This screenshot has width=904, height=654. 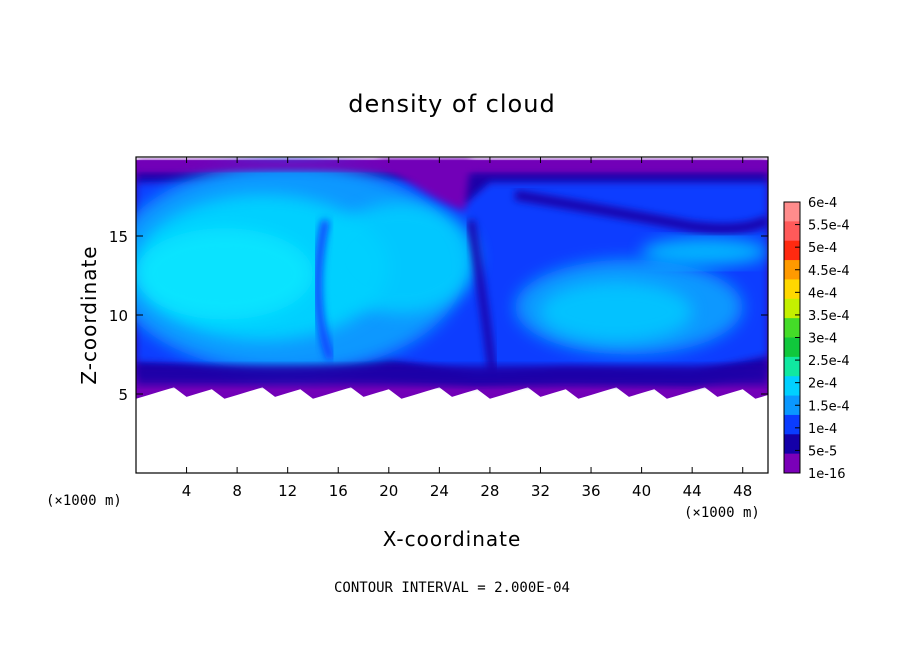 I want to click on x-unit-label-right: (×1000 m), so click(x=722, y=513).